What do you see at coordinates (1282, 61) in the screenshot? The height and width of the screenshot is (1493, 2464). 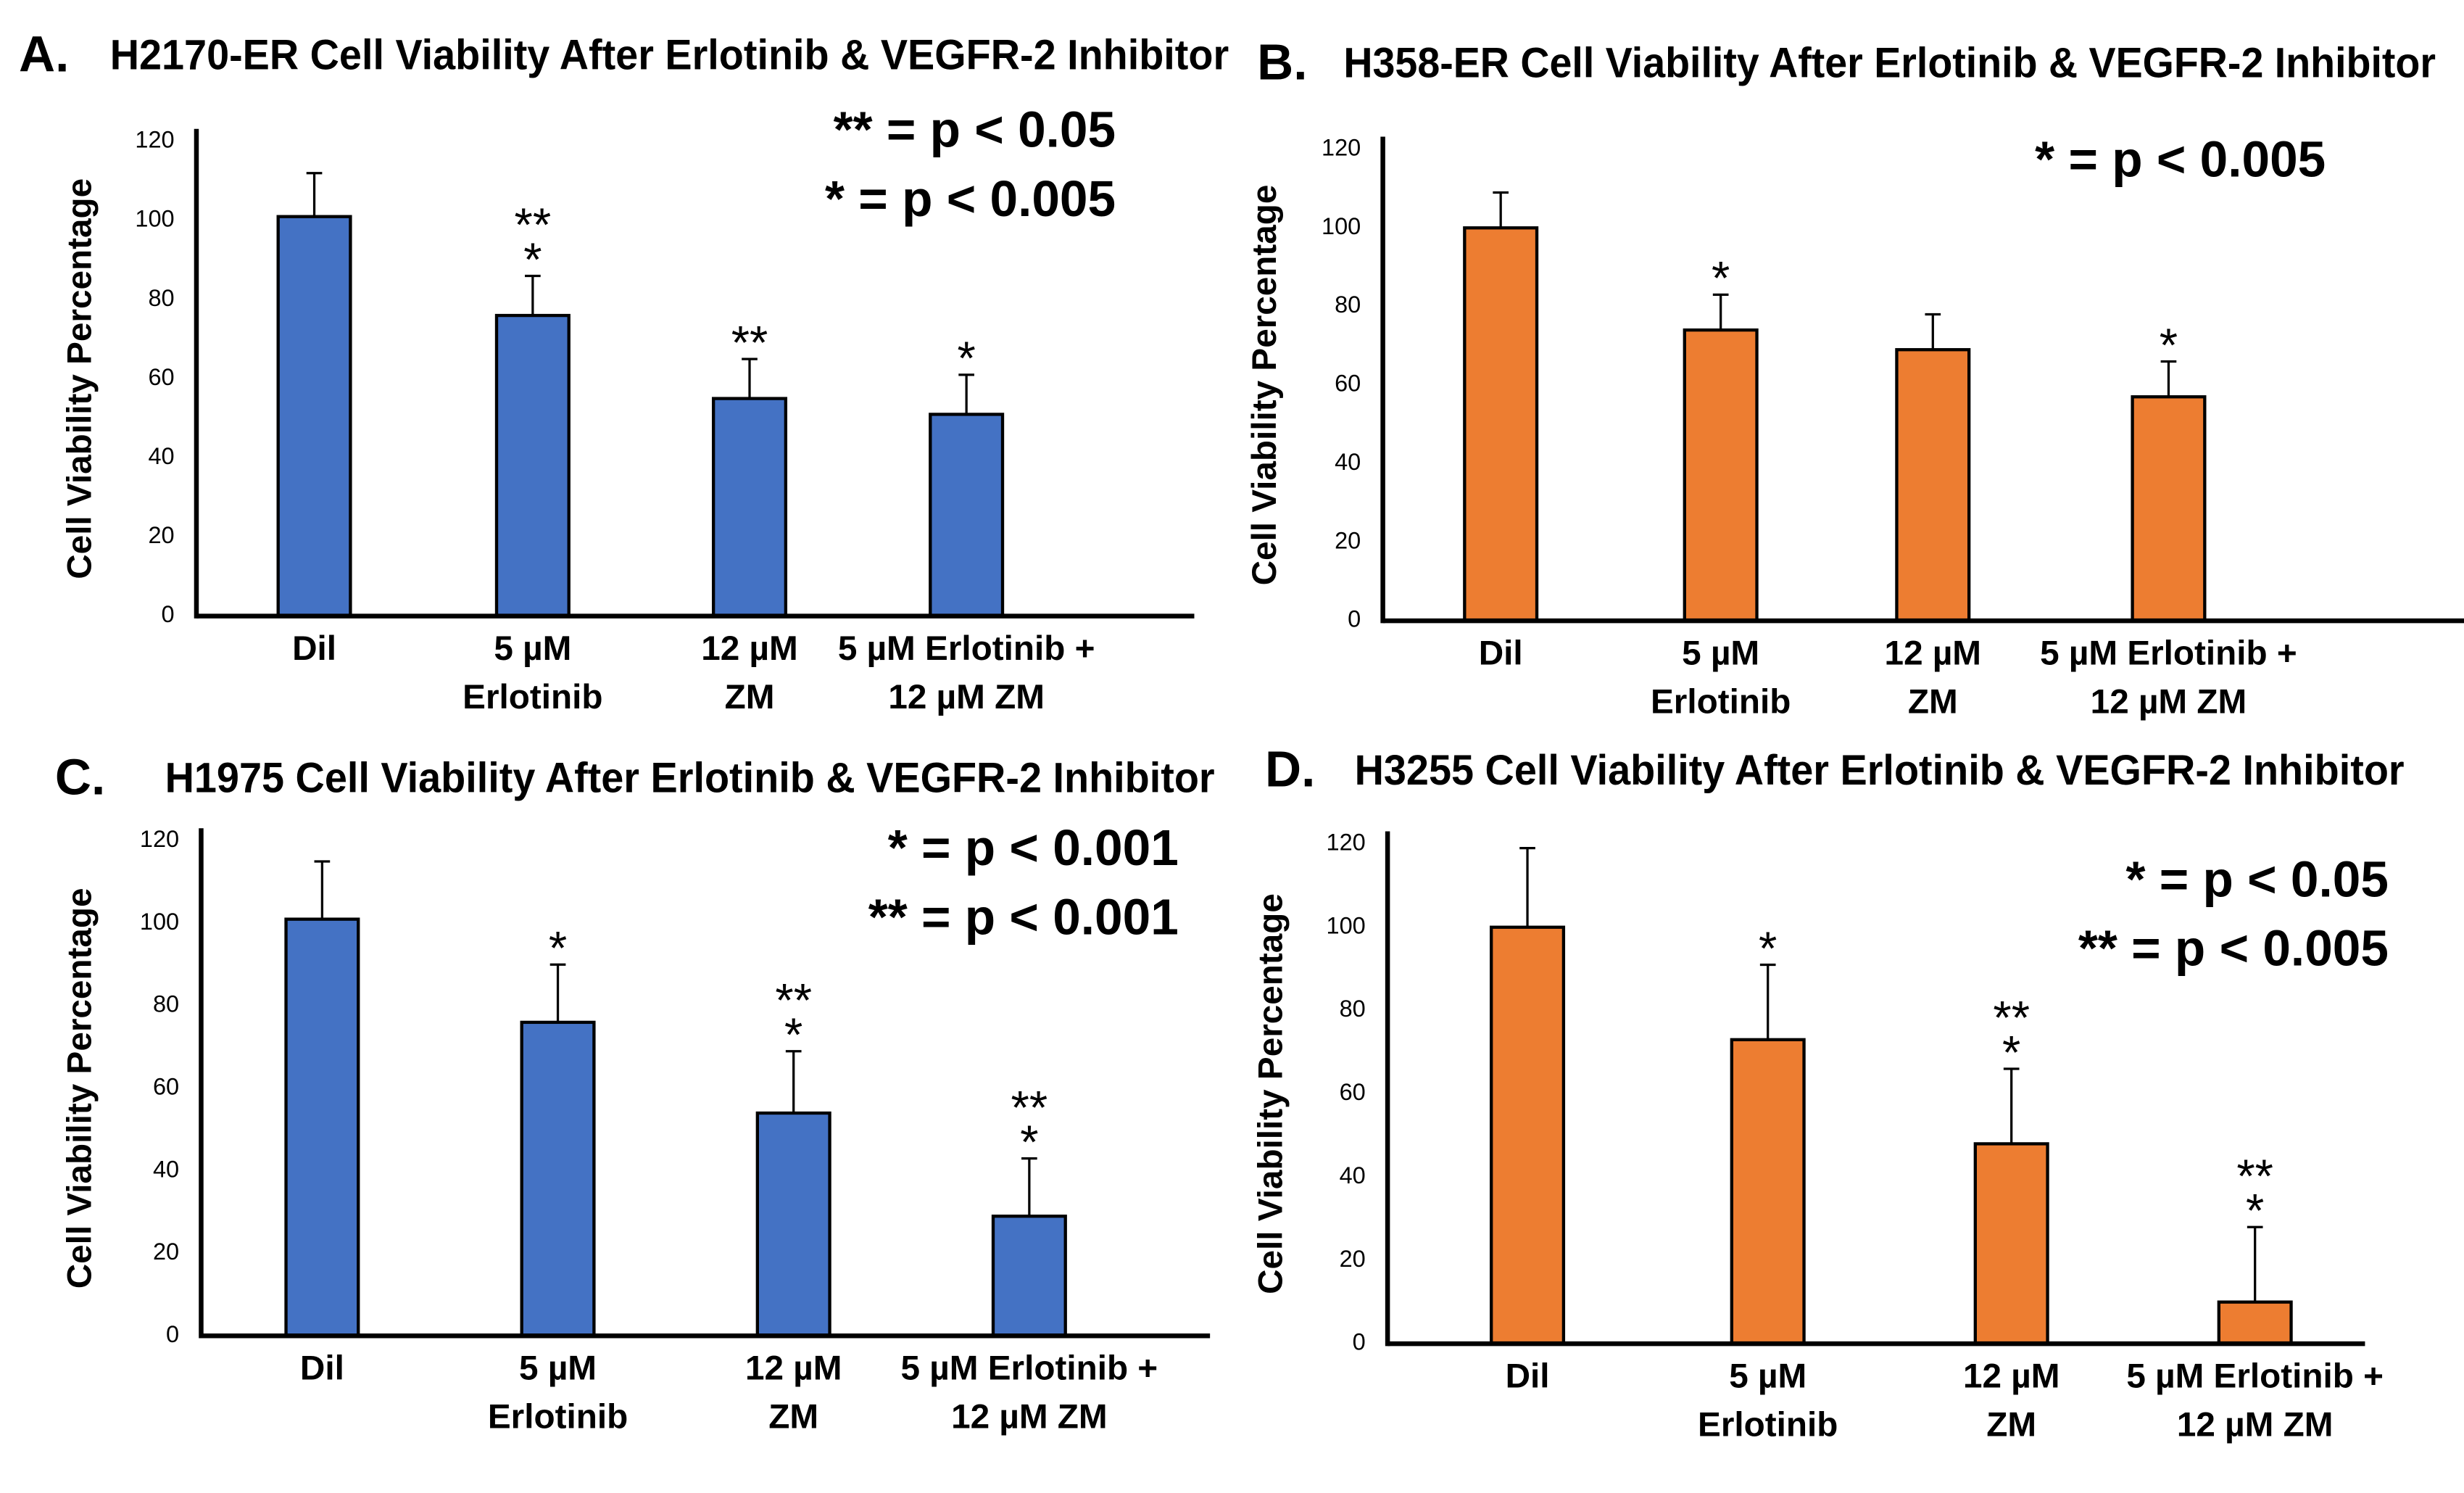 I see `panel-label: B.` at bounding box center [1282, 61].